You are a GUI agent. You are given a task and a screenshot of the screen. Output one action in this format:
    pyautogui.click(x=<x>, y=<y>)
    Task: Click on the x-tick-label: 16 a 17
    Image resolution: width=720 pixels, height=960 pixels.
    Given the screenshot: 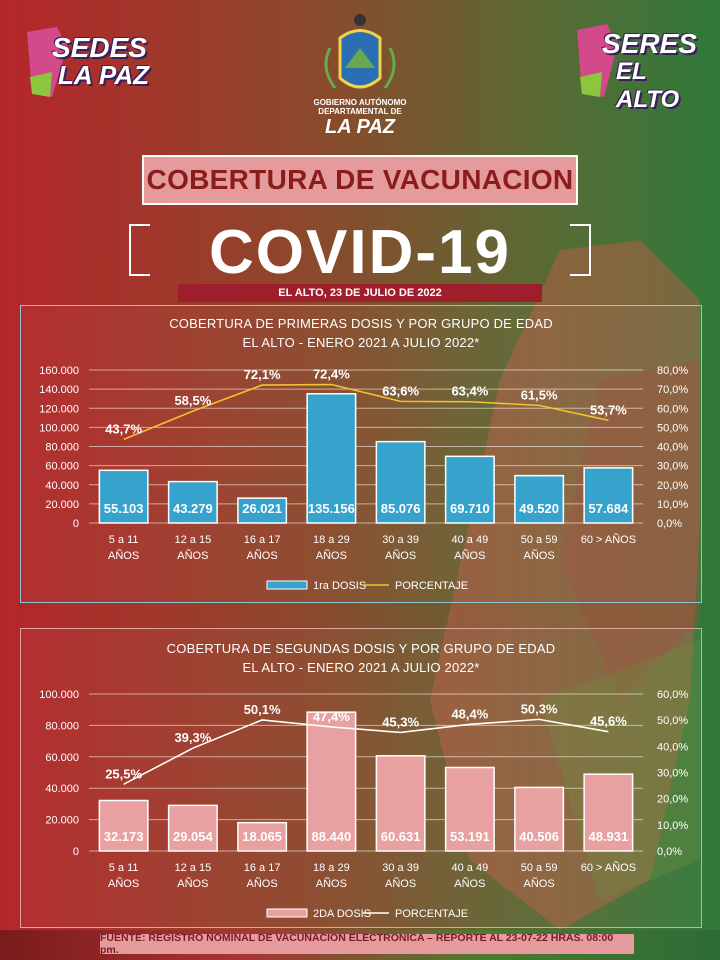 What is the action you would take?
    pyautogui.click(x=262, y=868)
    